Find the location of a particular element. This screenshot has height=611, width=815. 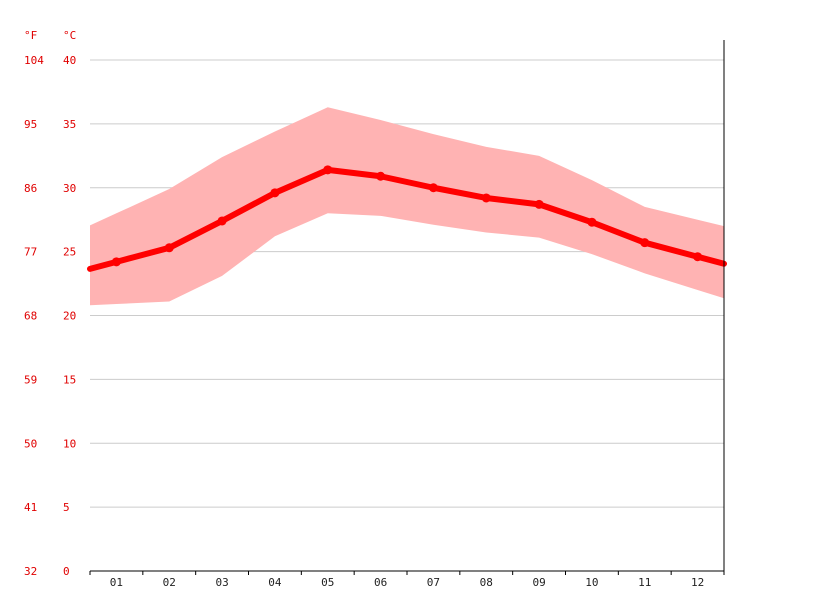

celsius-unit-label: °C is located at coordinates (69, 35).